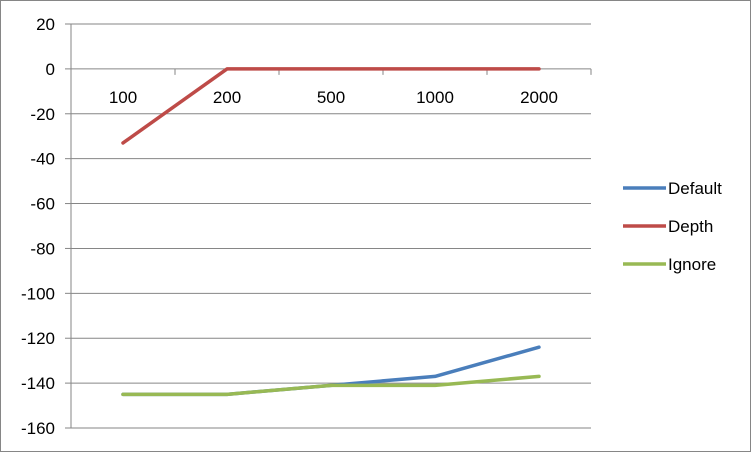  I want to click on legend-label-ignore: Ignore, so click(692, 264).